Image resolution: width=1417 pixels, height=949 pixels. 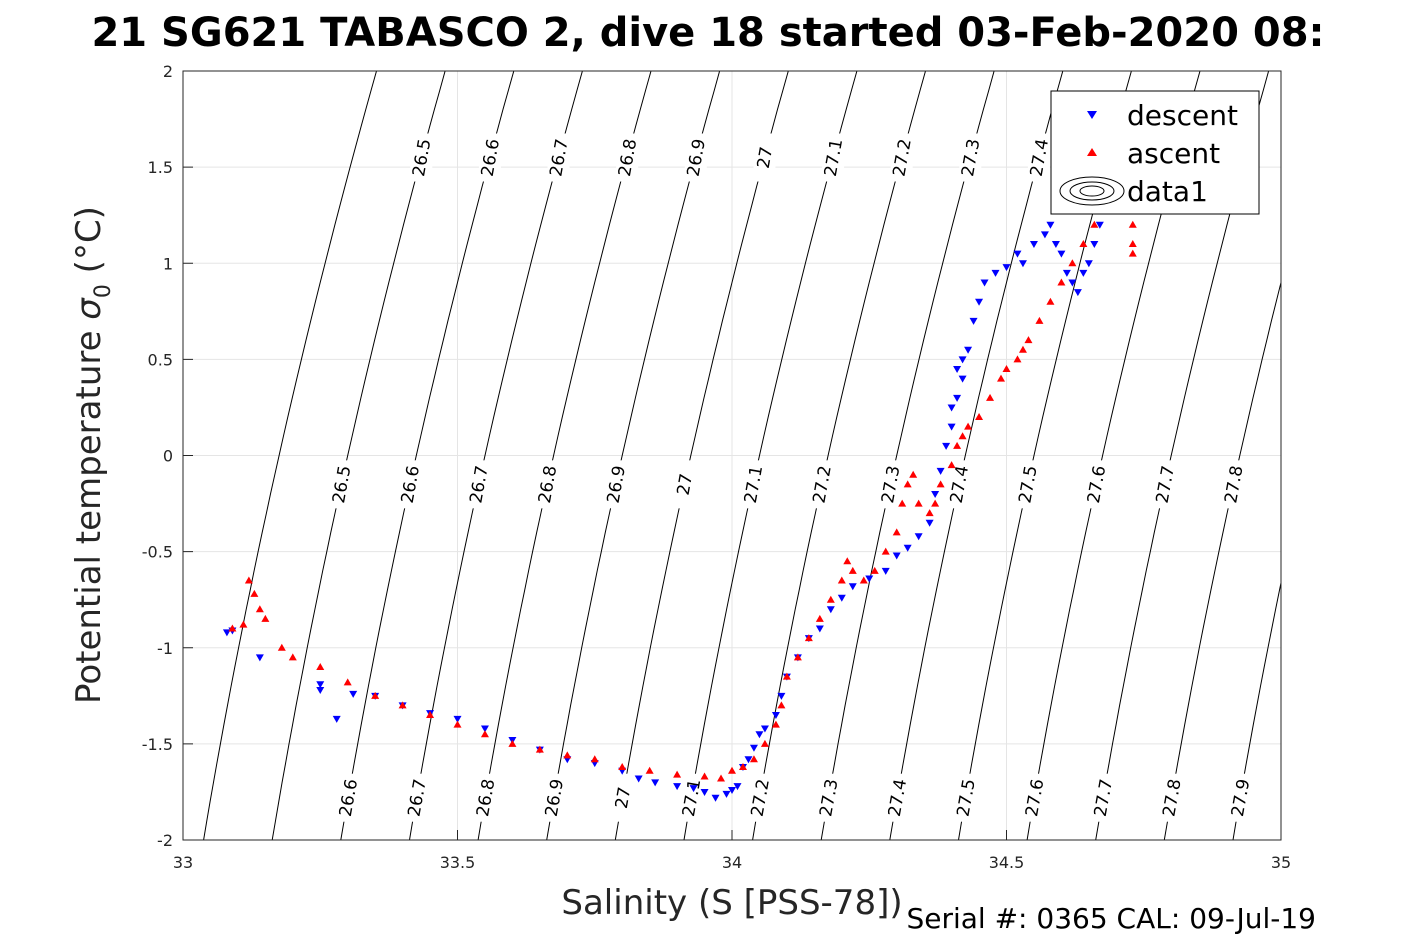 I want to click on x-tick-label: 34.5, so click(x=1007, y=862).